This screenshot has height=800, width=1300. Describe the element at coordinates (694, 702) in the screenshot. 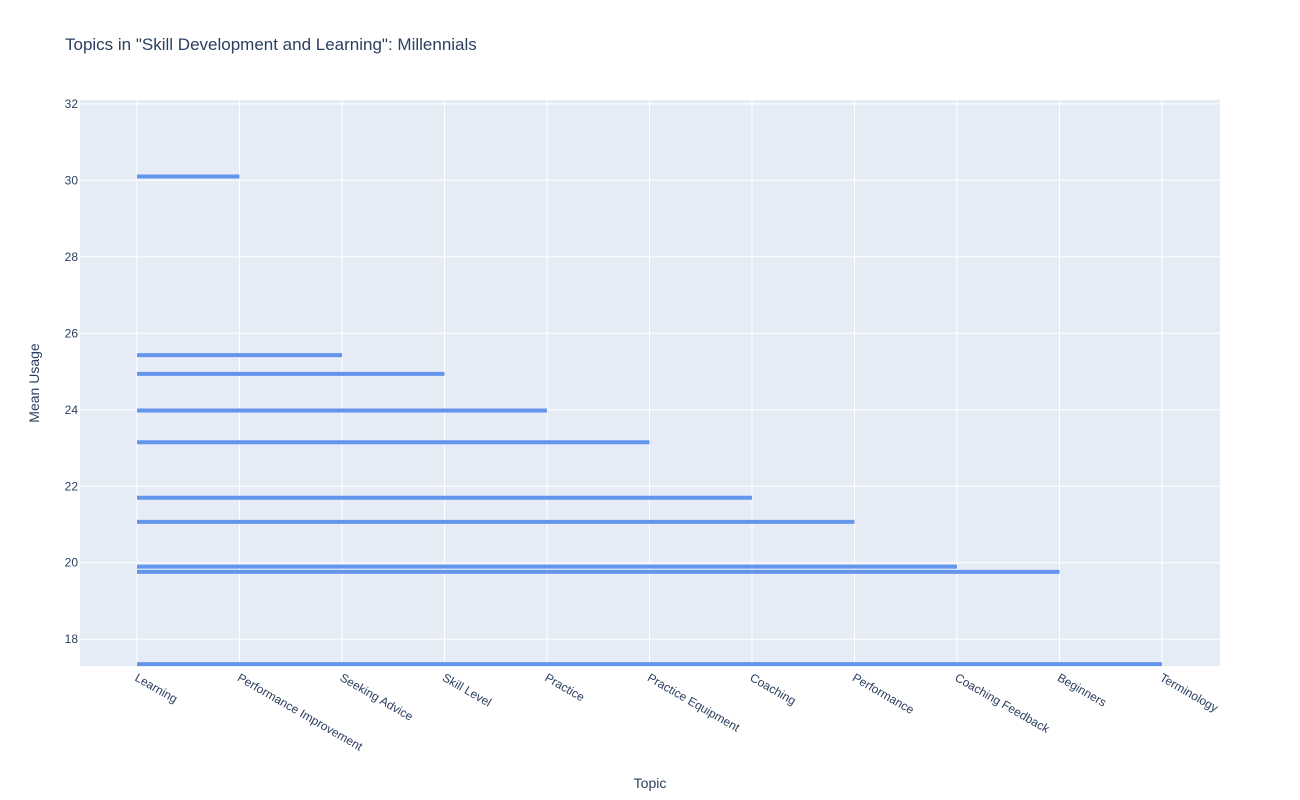

I see `x-tick-label: Practice Equipment` at that location.